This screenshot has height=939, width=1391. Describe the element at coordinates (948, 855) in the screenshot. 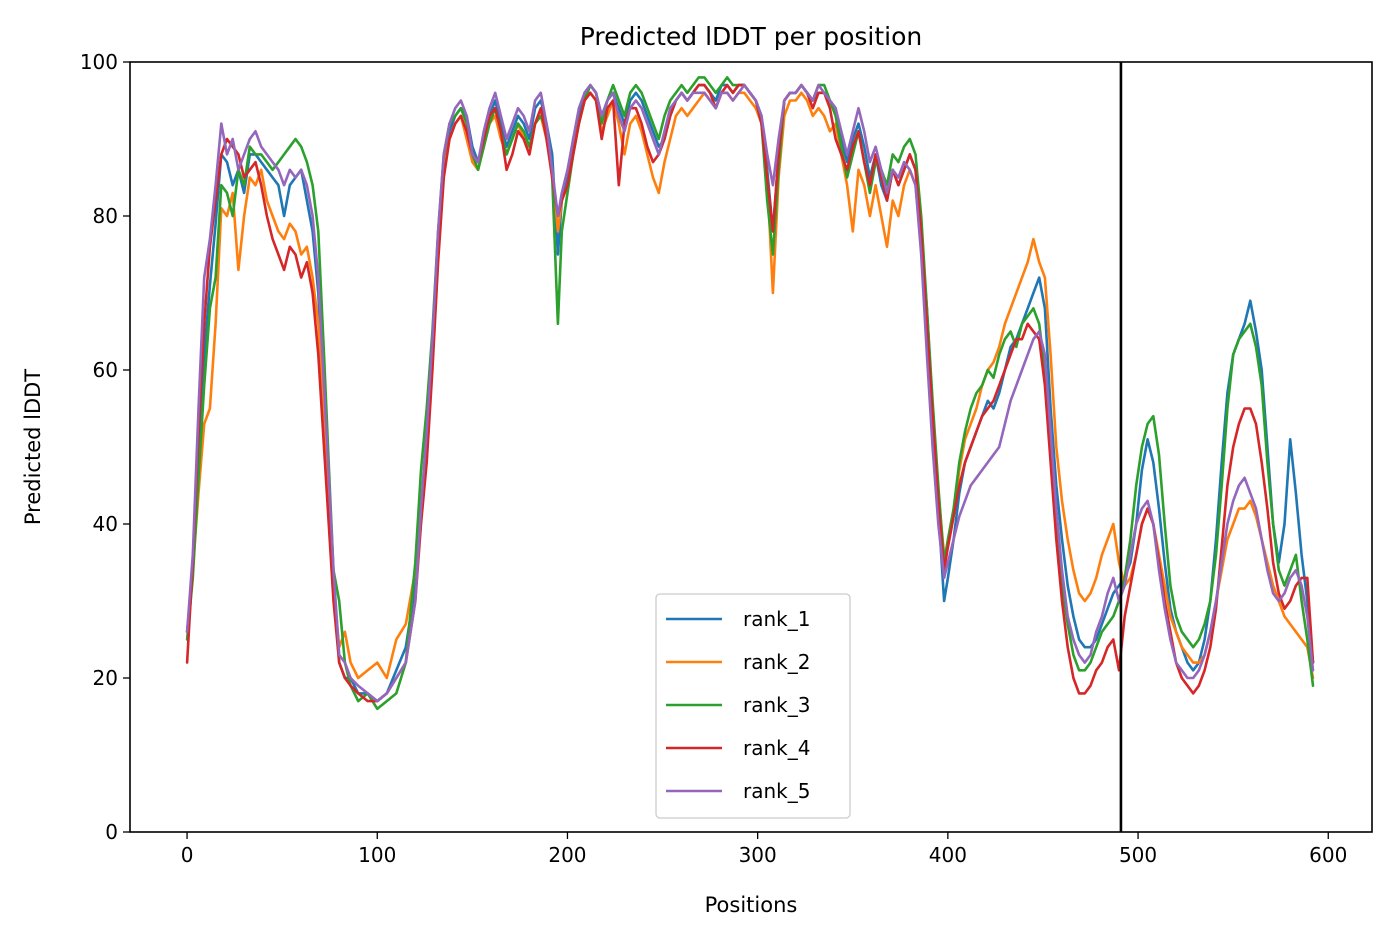

I see `x-tick-label: 400` at that location.